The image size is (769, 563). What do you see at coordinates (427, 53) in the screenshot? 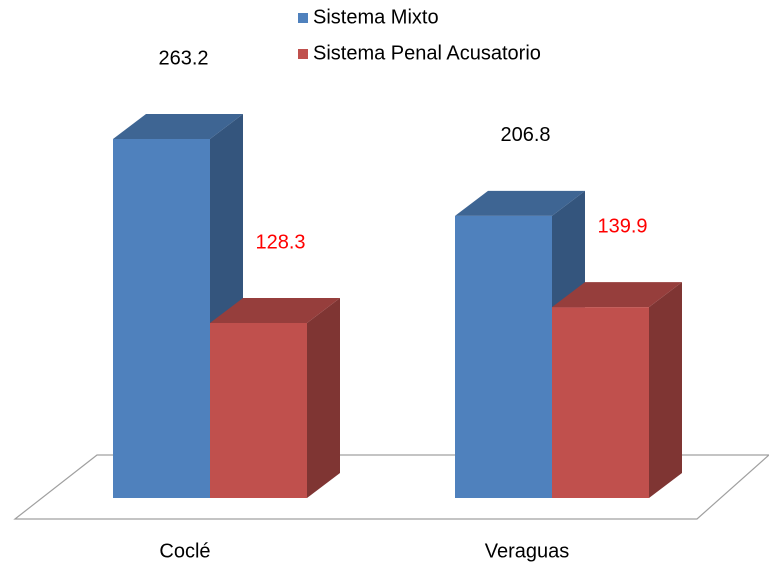
I see `legend-label: Sistema Penal Acusatorio` at bounding box center [427, 53].